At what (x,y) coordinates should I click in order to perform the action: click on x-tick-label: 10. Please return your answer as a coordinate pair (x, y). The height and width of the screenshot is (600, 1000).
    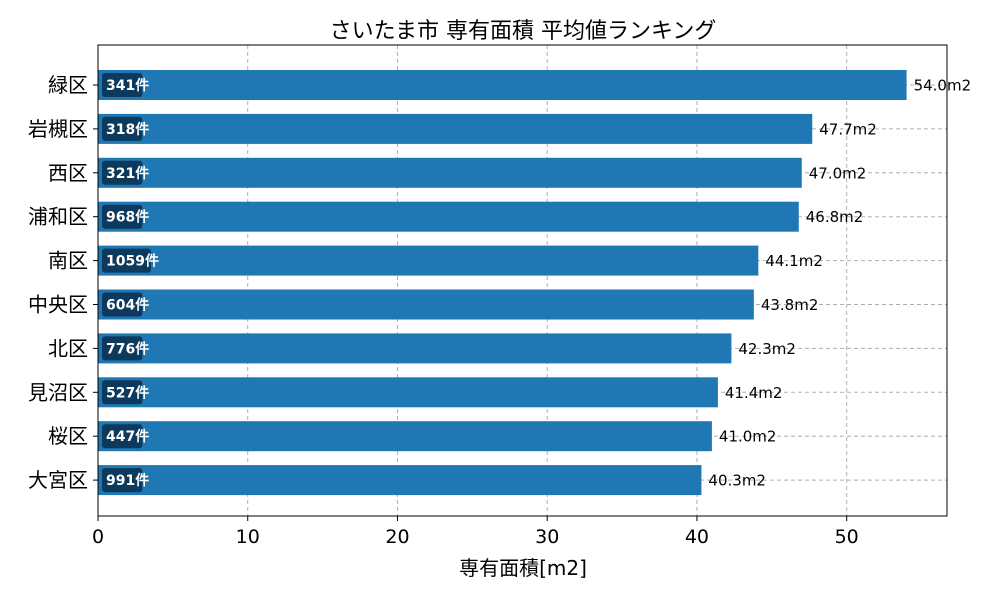
    Looking at the image, I should click on (248, 537).